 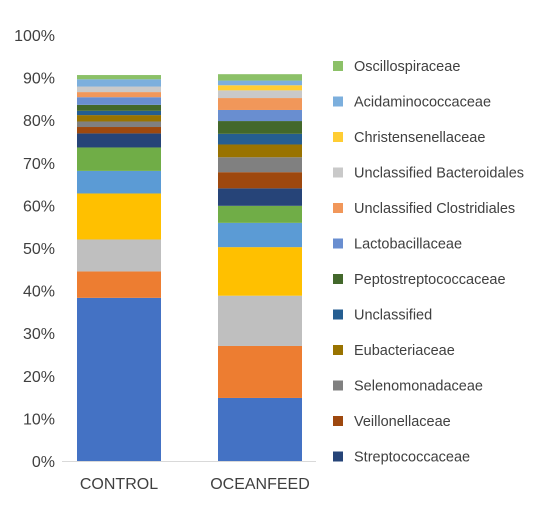 I want to click on y-tick-label: 30%, so click(x=39, y=334).